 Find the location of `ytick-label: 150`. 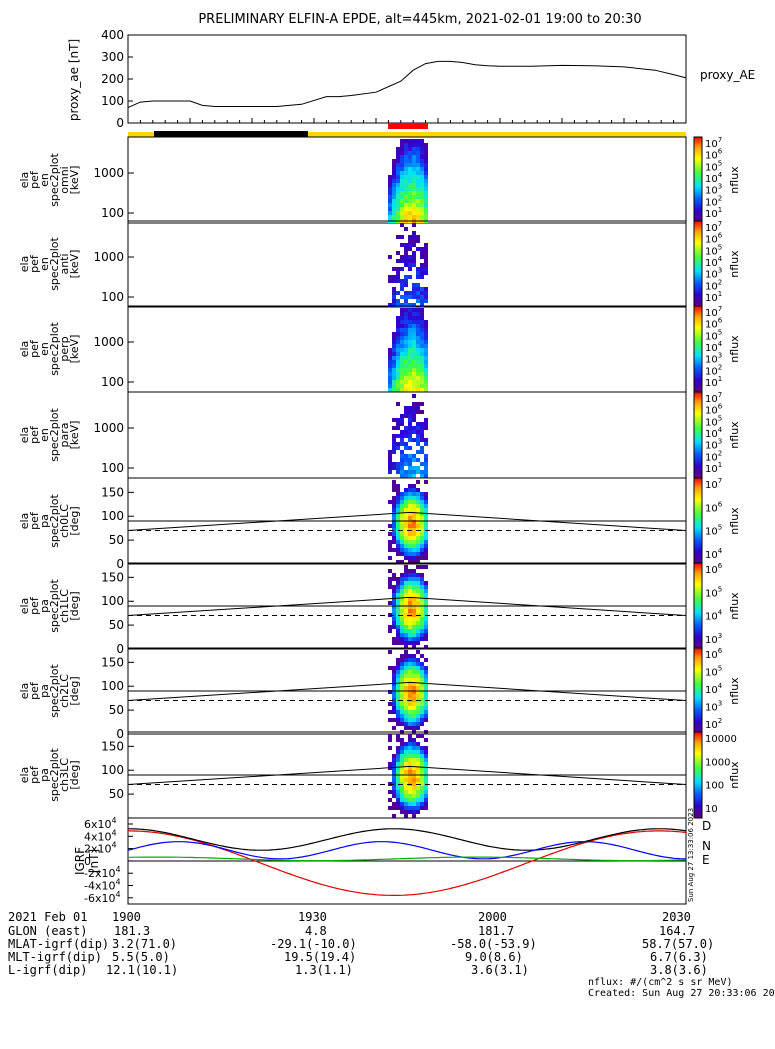

ytick-label: 150 is located at coordinates (112, 746).